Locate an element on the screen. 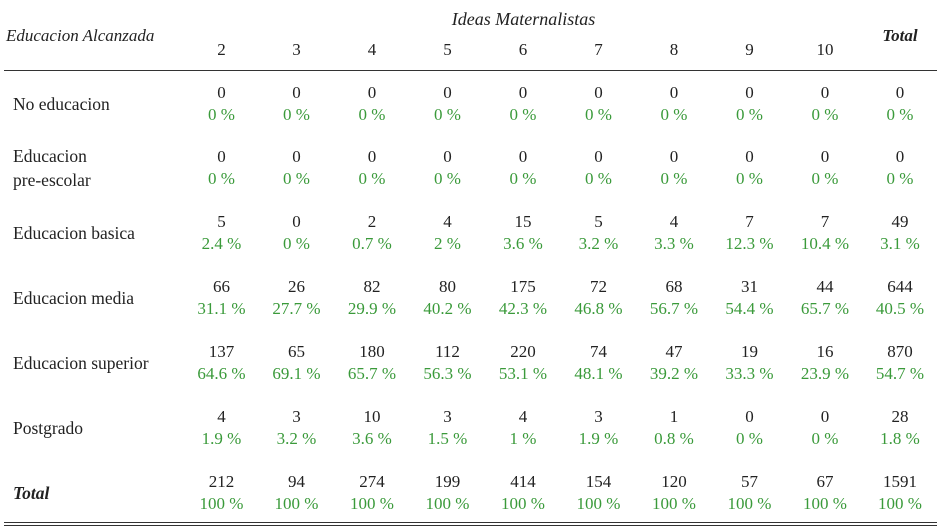 The image size is (941, 528). cell-count: 220 is located at coordinates (523, 351).